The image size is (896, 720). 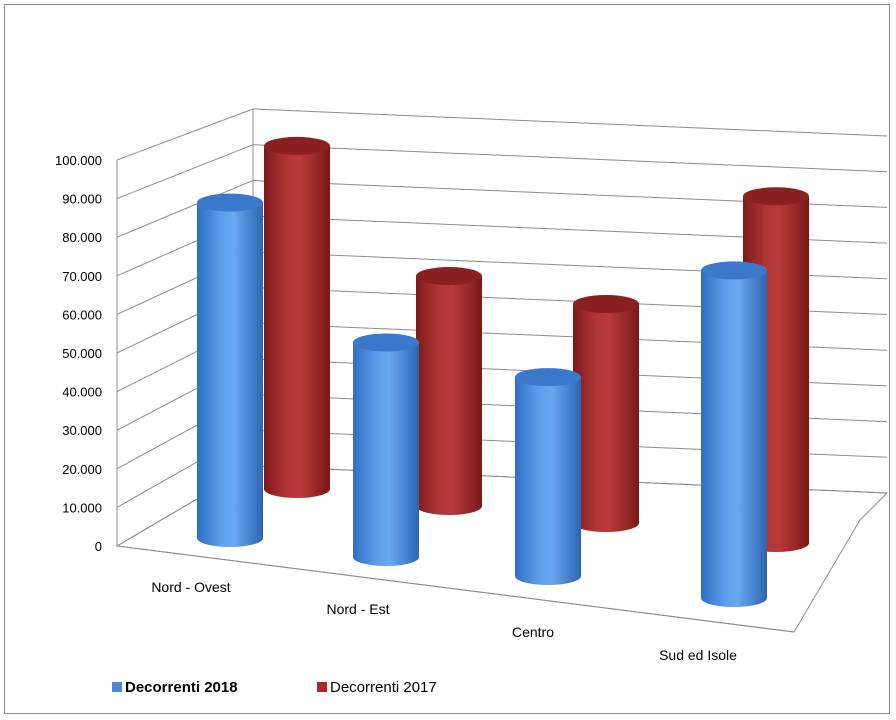 I want to click on bar-2018-2-body, so click(x=548, y=481).